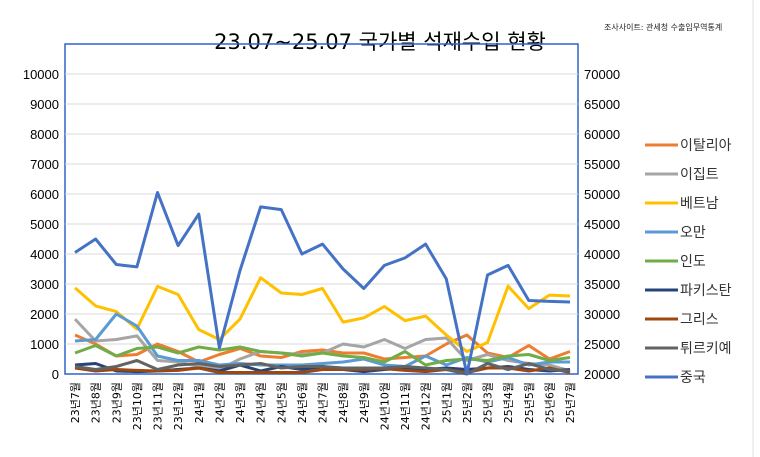  What do you see at coordinates (44, 194) in the screenshot?
I see `y-tick-label: 6000` at bounding box center [44, 194].